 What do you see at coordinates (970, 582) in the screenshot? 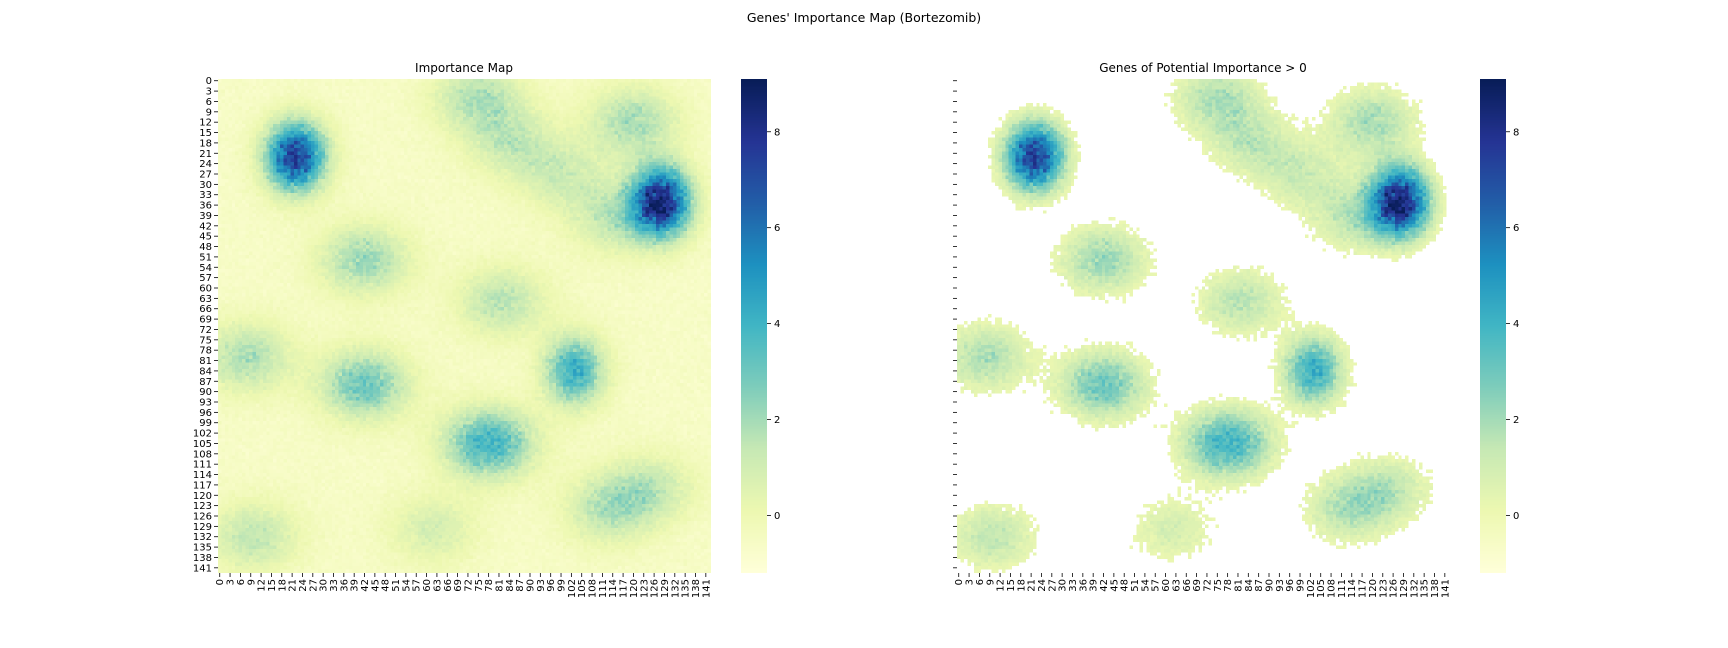
I see `x-tick-label: 3` at bounding box center [970, 582].